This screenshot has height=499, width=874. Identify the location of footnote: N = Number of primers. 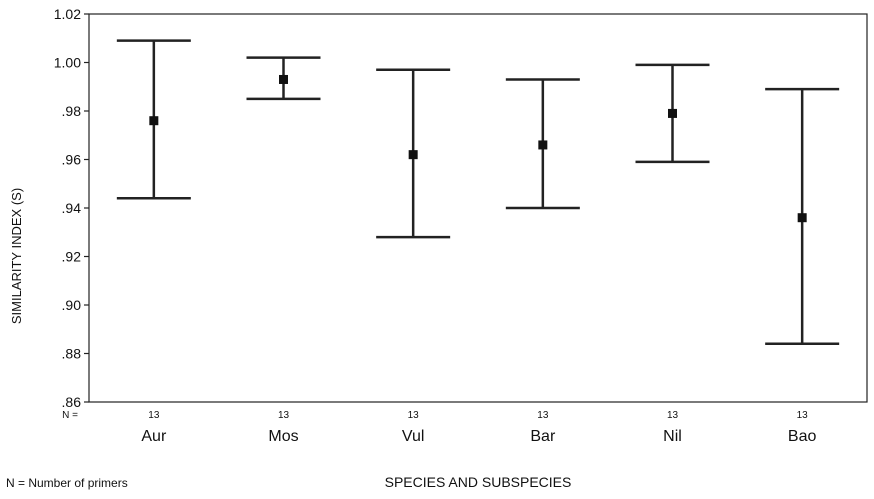
(67, 483).